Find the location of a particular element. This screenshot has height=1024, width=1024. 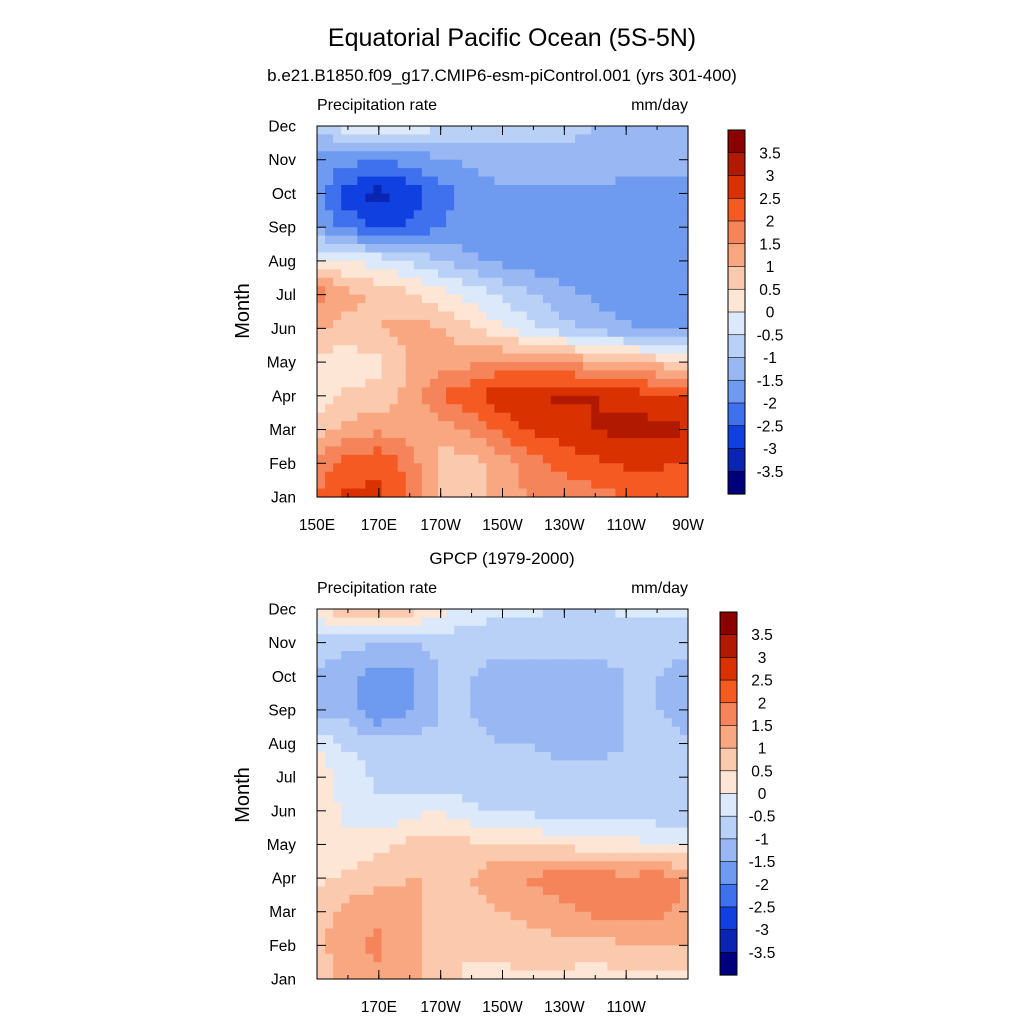

panel-1-right-label: mm/day is located at coordinates (659, 105).